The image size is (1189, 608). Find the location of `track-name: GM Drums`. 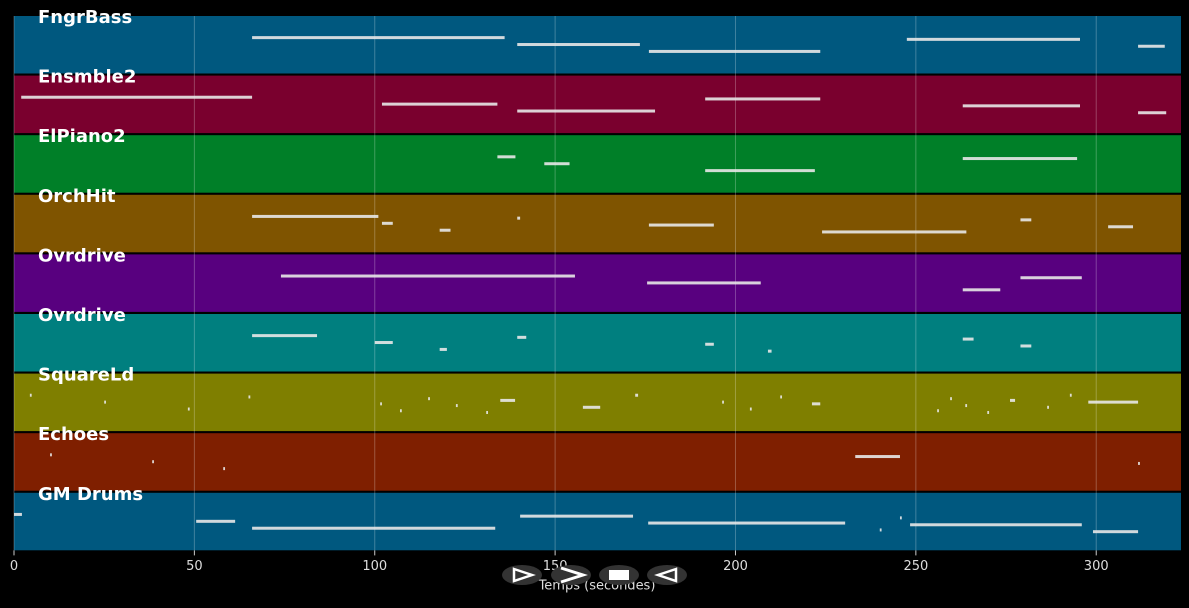

track-name: GM Drums is located at coordinates (90, 494).